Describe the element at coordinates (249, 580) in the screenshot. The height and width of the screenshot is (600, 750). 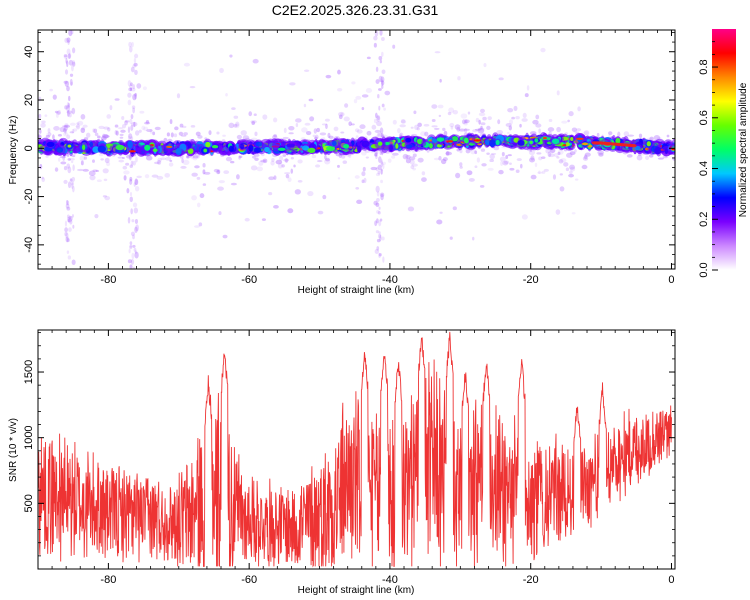
I see `snr-x-tick-label: -60` at that location.